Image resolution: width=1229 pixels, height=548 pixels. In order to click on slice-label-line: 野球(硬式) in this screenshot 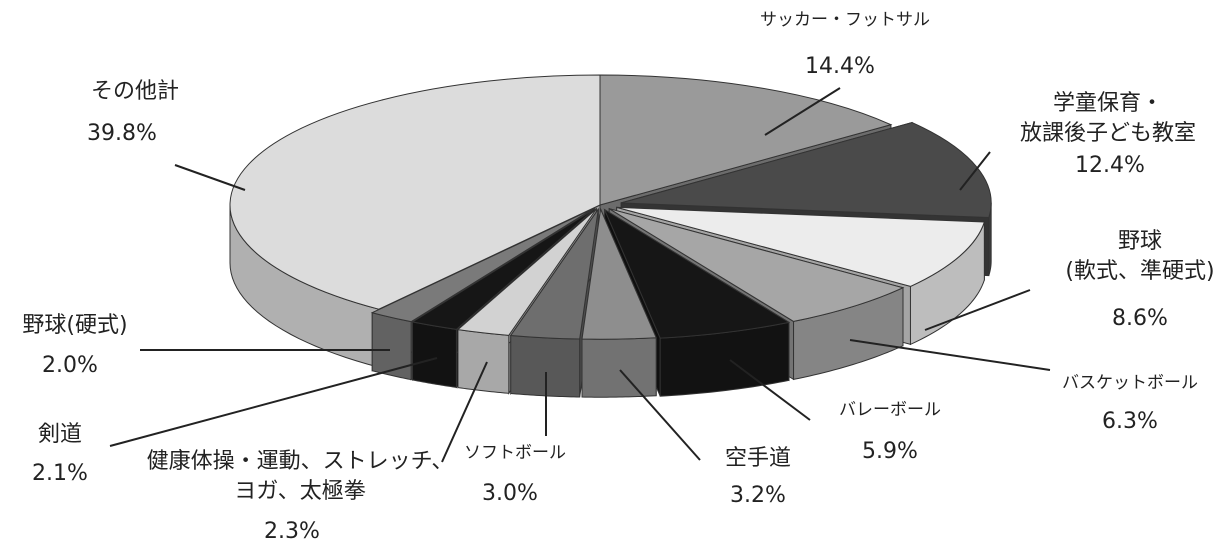, I will do `click(74, 325)`.